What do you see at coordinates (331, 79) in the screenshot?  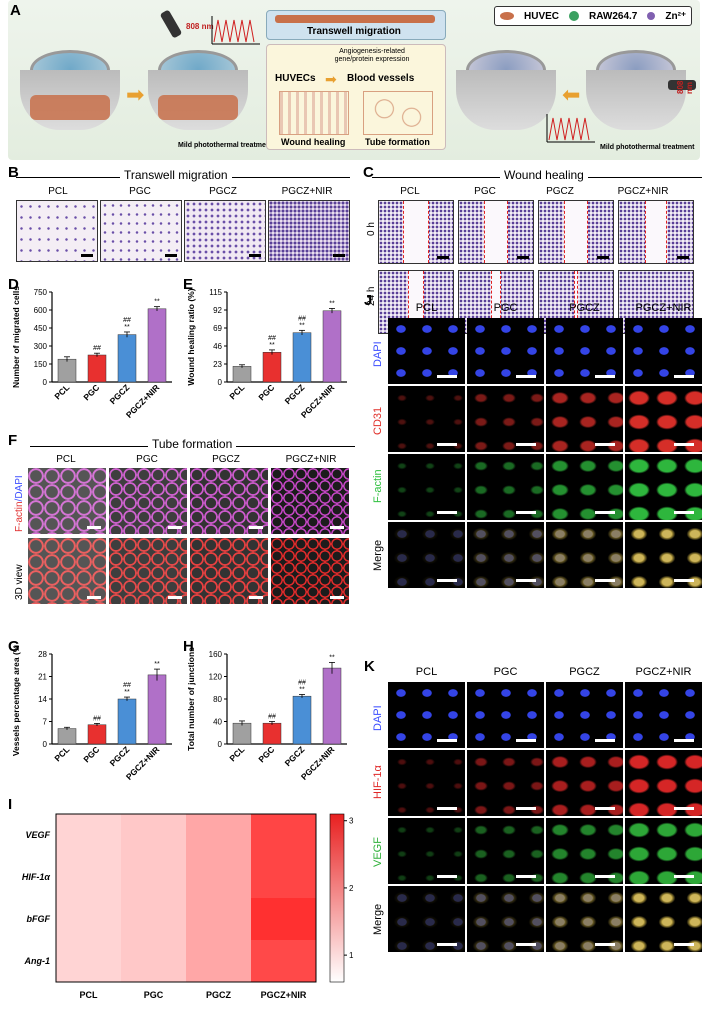 I see `arrow-right-icon: ➡` at bounding box center [331, 79].